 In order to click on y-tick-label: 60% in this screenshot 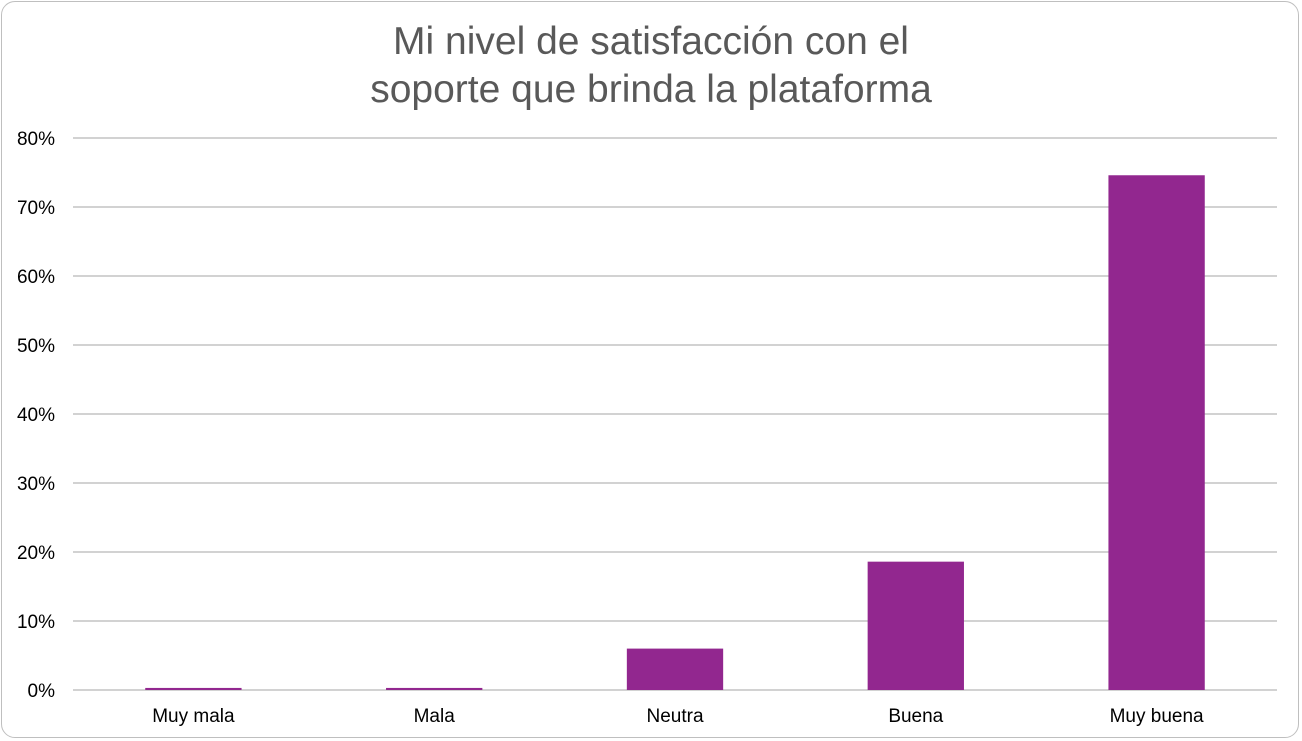, I will do `click(36, 277)`.